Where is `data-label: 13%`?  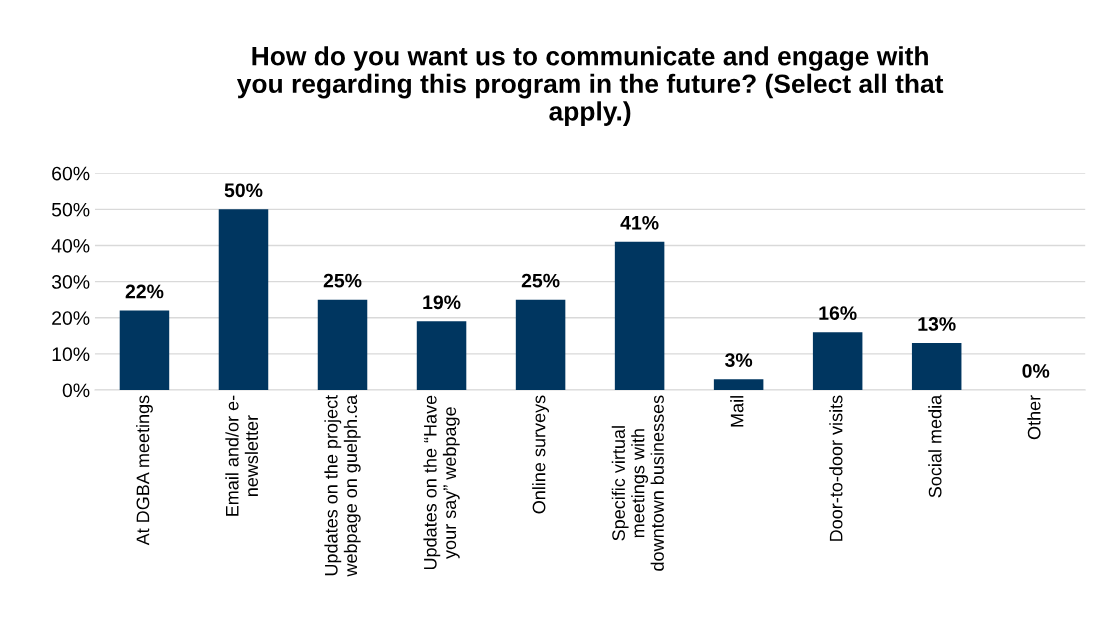 data-label: 13% is located at coordinates (937, 324).